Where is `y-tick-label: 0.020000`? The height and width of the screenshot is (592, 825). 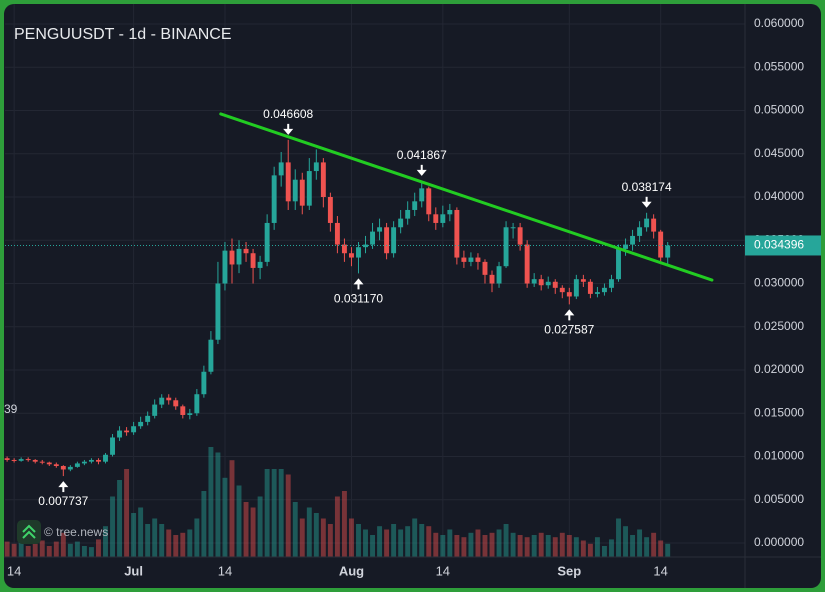
y-tick-label: 0.020000 is located at coordinates (779, 369).